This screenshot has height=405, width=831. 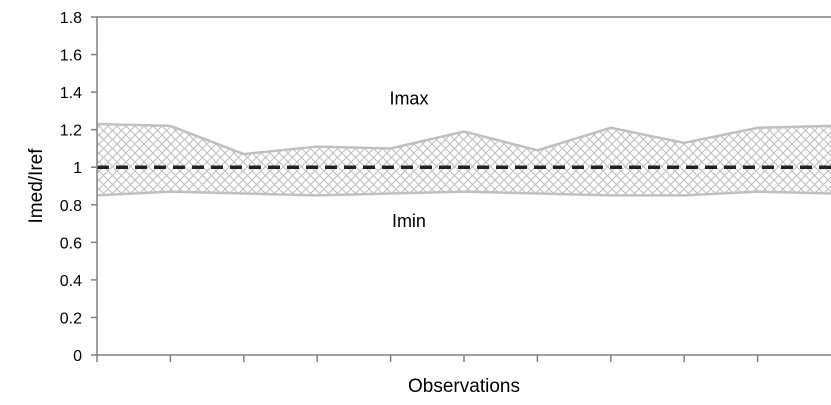 I want to click on y-tick-label: 1, so click(x=77, y=168).